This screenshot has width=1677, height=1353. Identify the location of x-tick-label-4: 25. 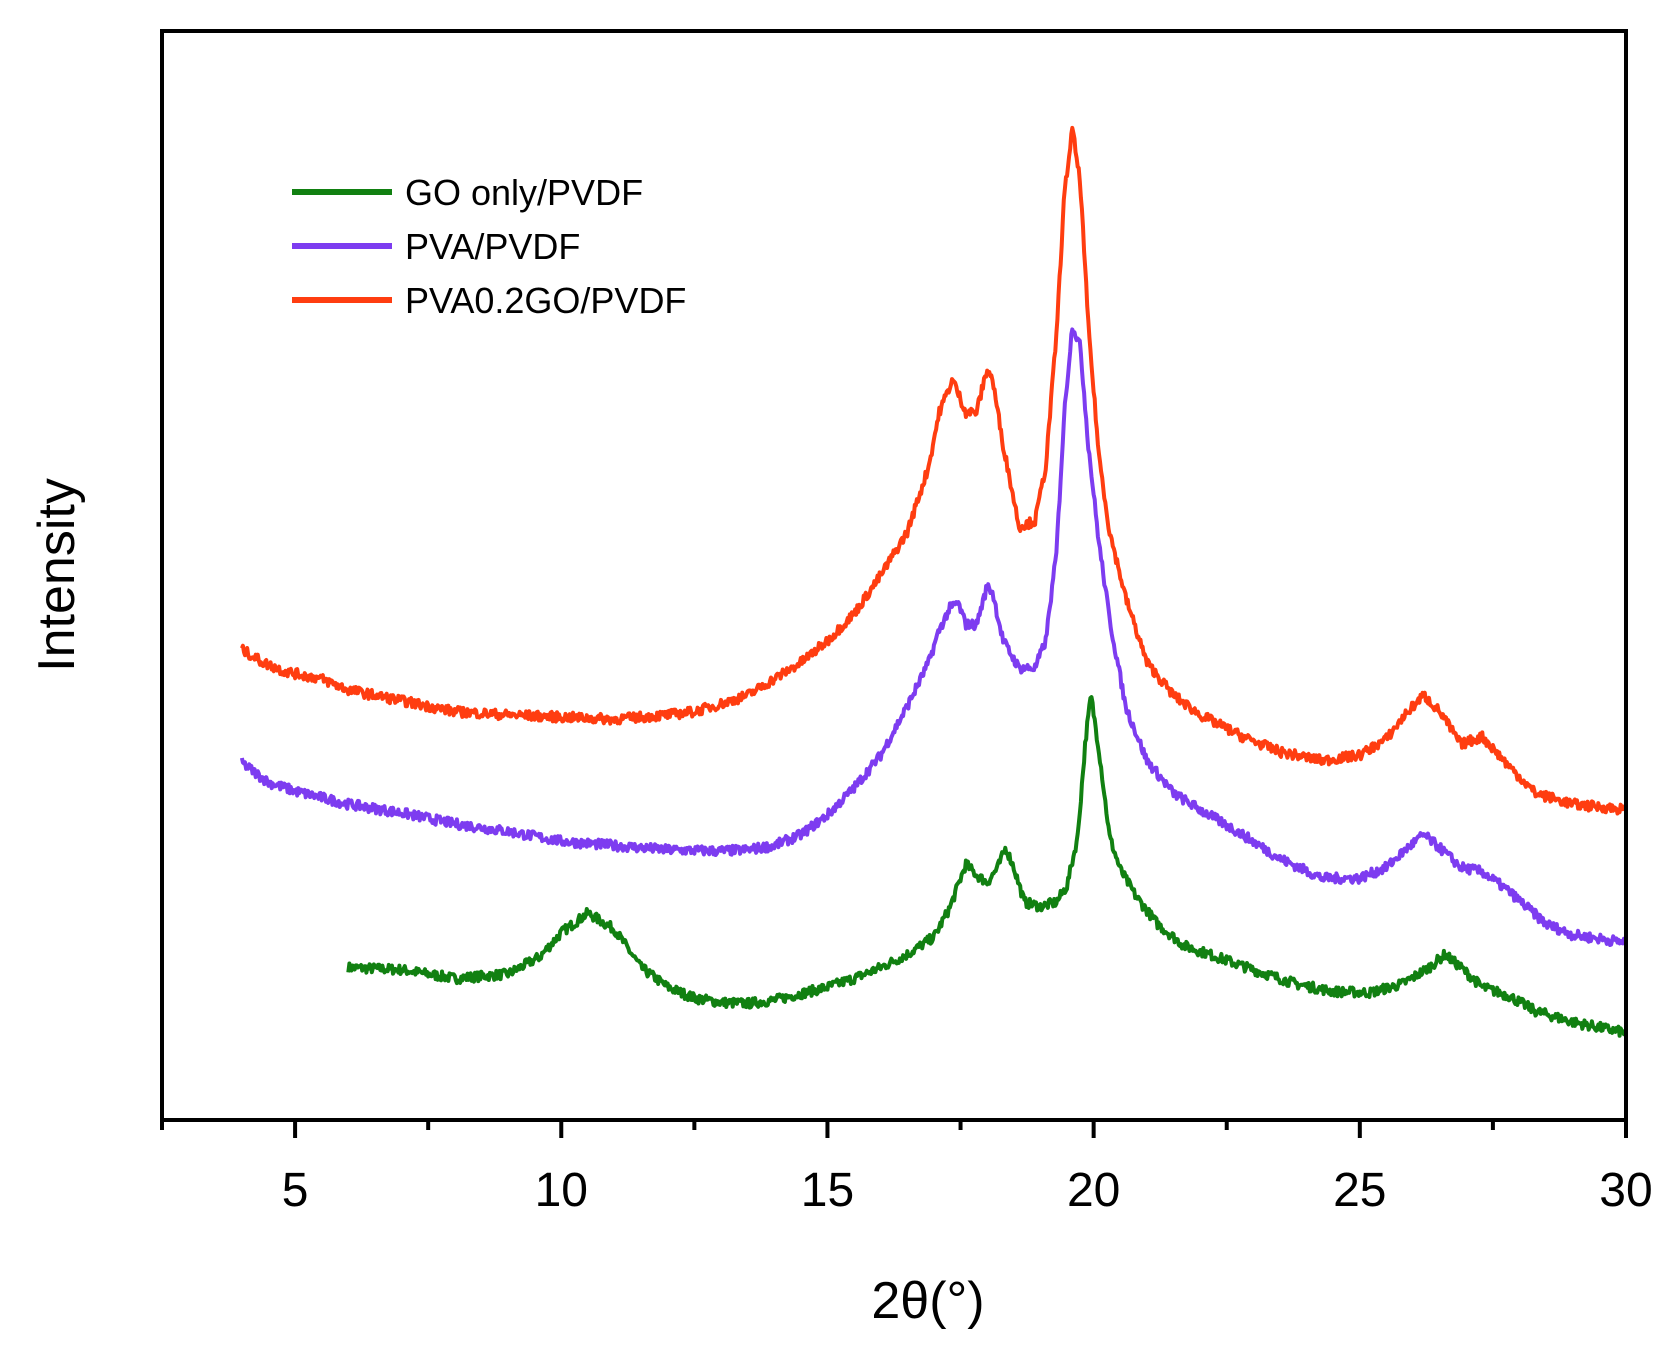
(1359, 1190).